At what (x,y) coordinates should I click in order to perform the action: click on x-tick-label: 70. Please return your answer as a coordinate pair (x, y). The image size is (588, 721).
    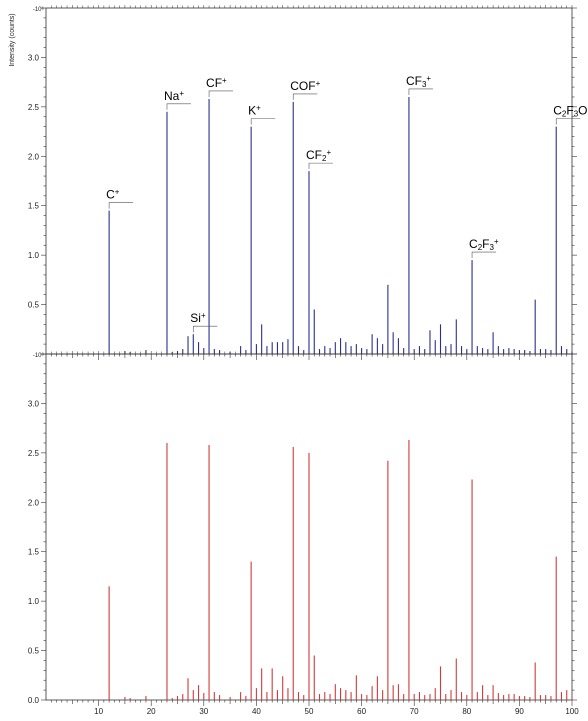
    Looking at the image, I should click on (414, 711).